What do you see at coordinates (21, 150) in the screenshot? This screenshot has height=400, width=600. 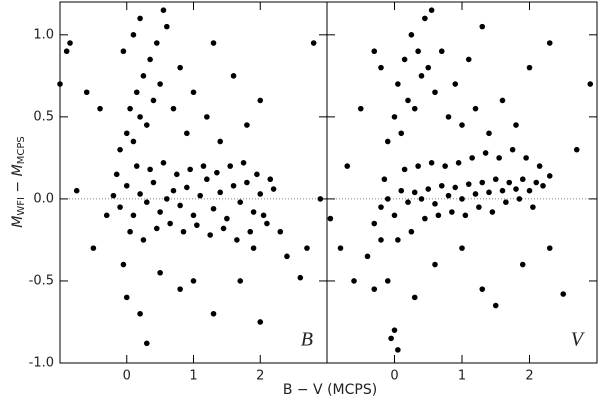 I see `y-axis-label-subscript: MCPS` at bounding box center [21, 150].